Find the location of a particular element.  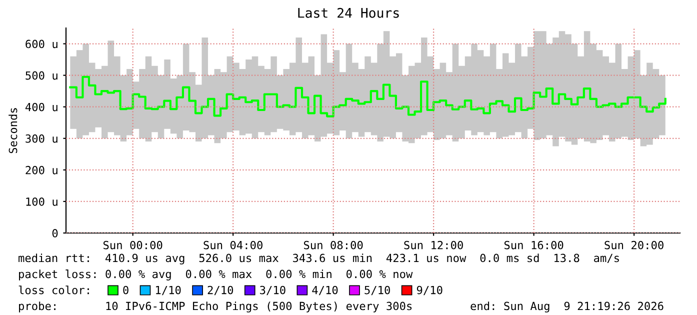

text: end: Sun Aug 9 21:19:26 2026 is located at coordinates (567, 307).